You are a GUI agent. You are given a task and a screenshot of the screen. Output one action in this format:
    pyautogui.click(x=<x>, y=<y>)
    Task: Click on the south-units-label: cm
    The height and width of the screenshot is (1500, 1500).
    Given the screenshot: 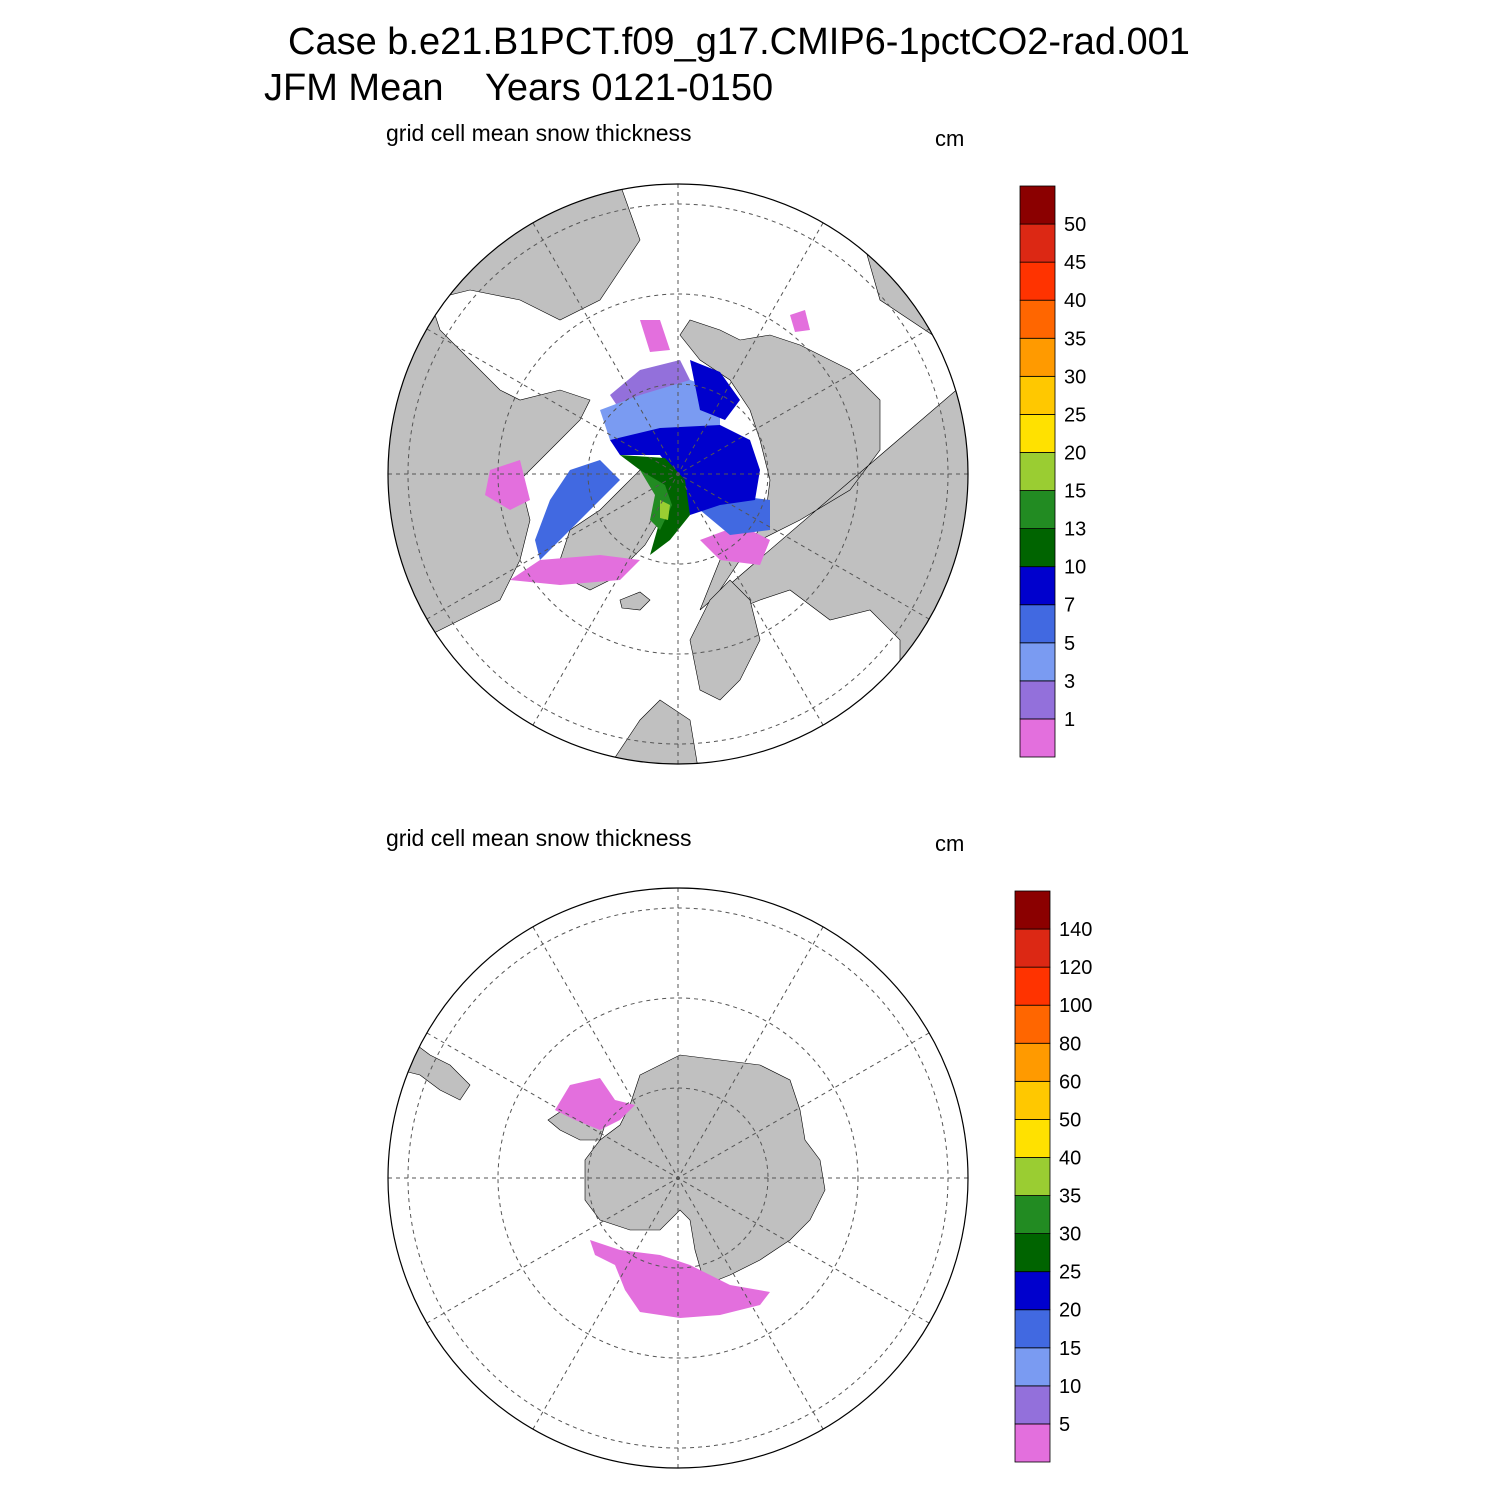 What is the action you would take?
    pyautogui.click(x=950, y=843)
    